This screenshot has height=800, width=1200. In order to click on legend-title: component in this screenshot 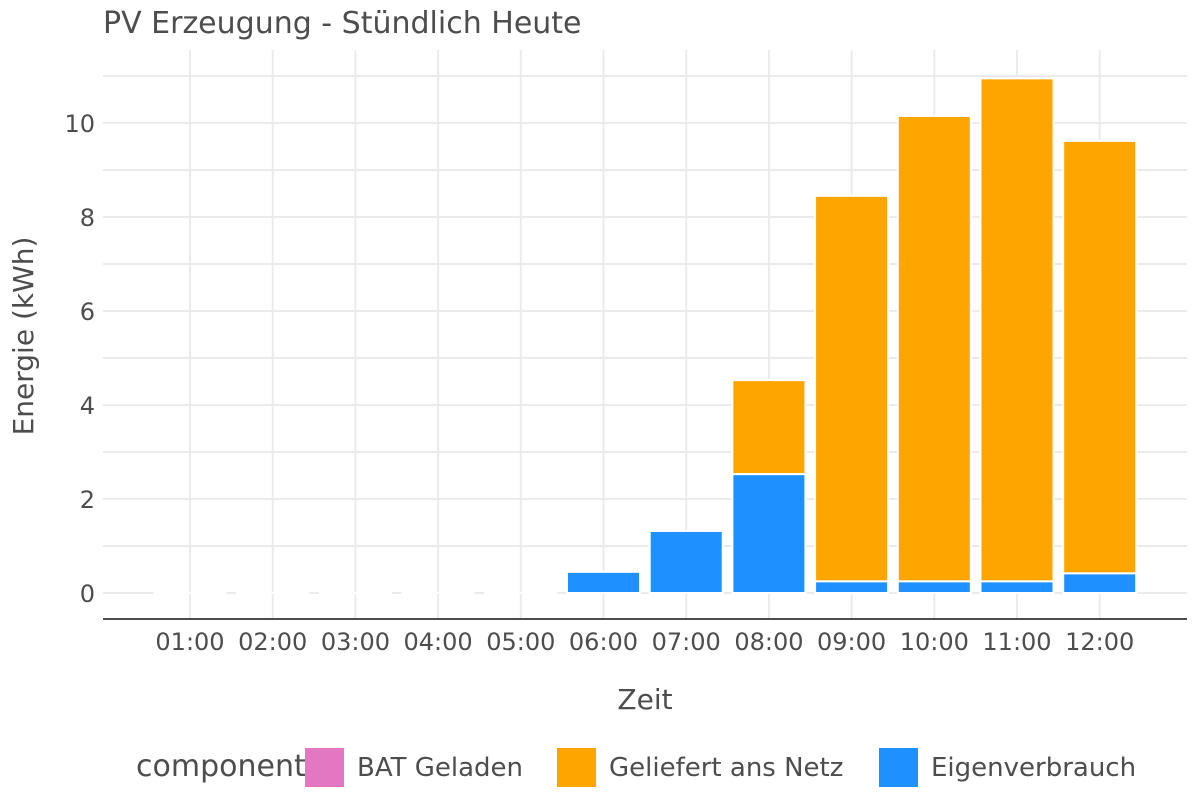, I will do `click(221, 766)`.